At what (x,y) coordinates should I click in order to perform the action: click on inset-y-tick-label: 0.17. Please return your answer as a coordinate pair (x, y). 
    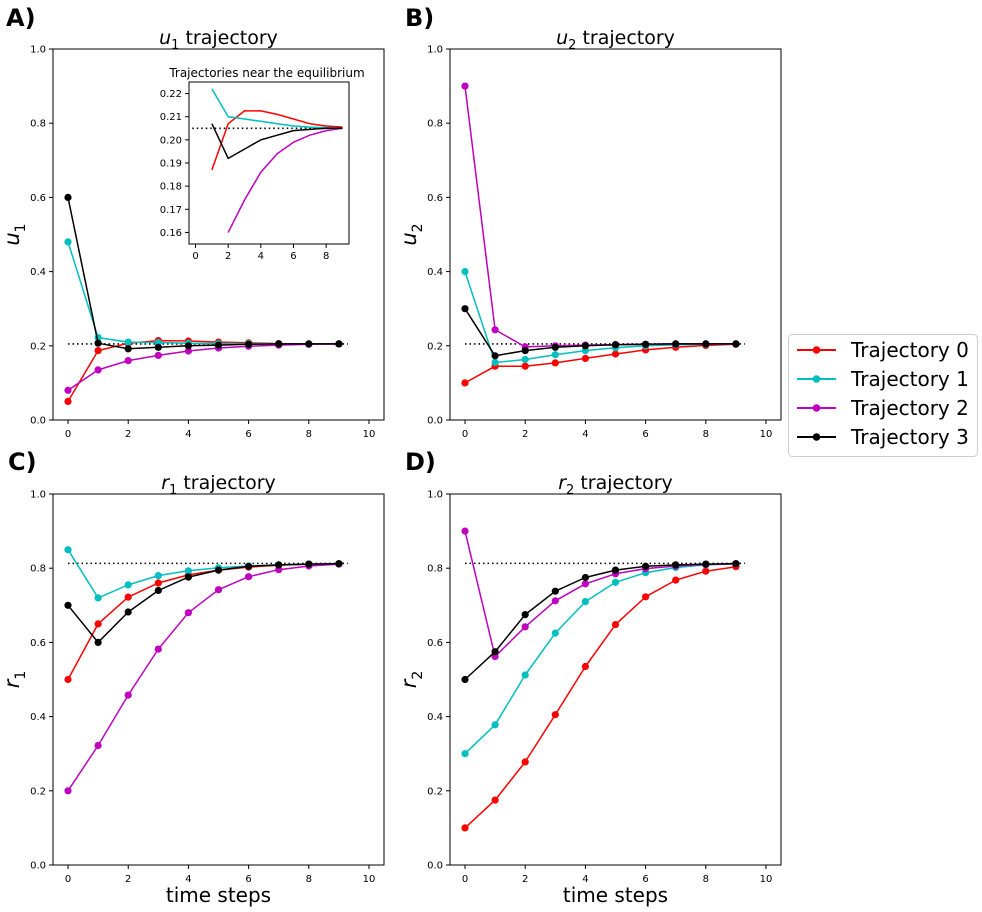
    Looking at the image, I should click on (171, 210).